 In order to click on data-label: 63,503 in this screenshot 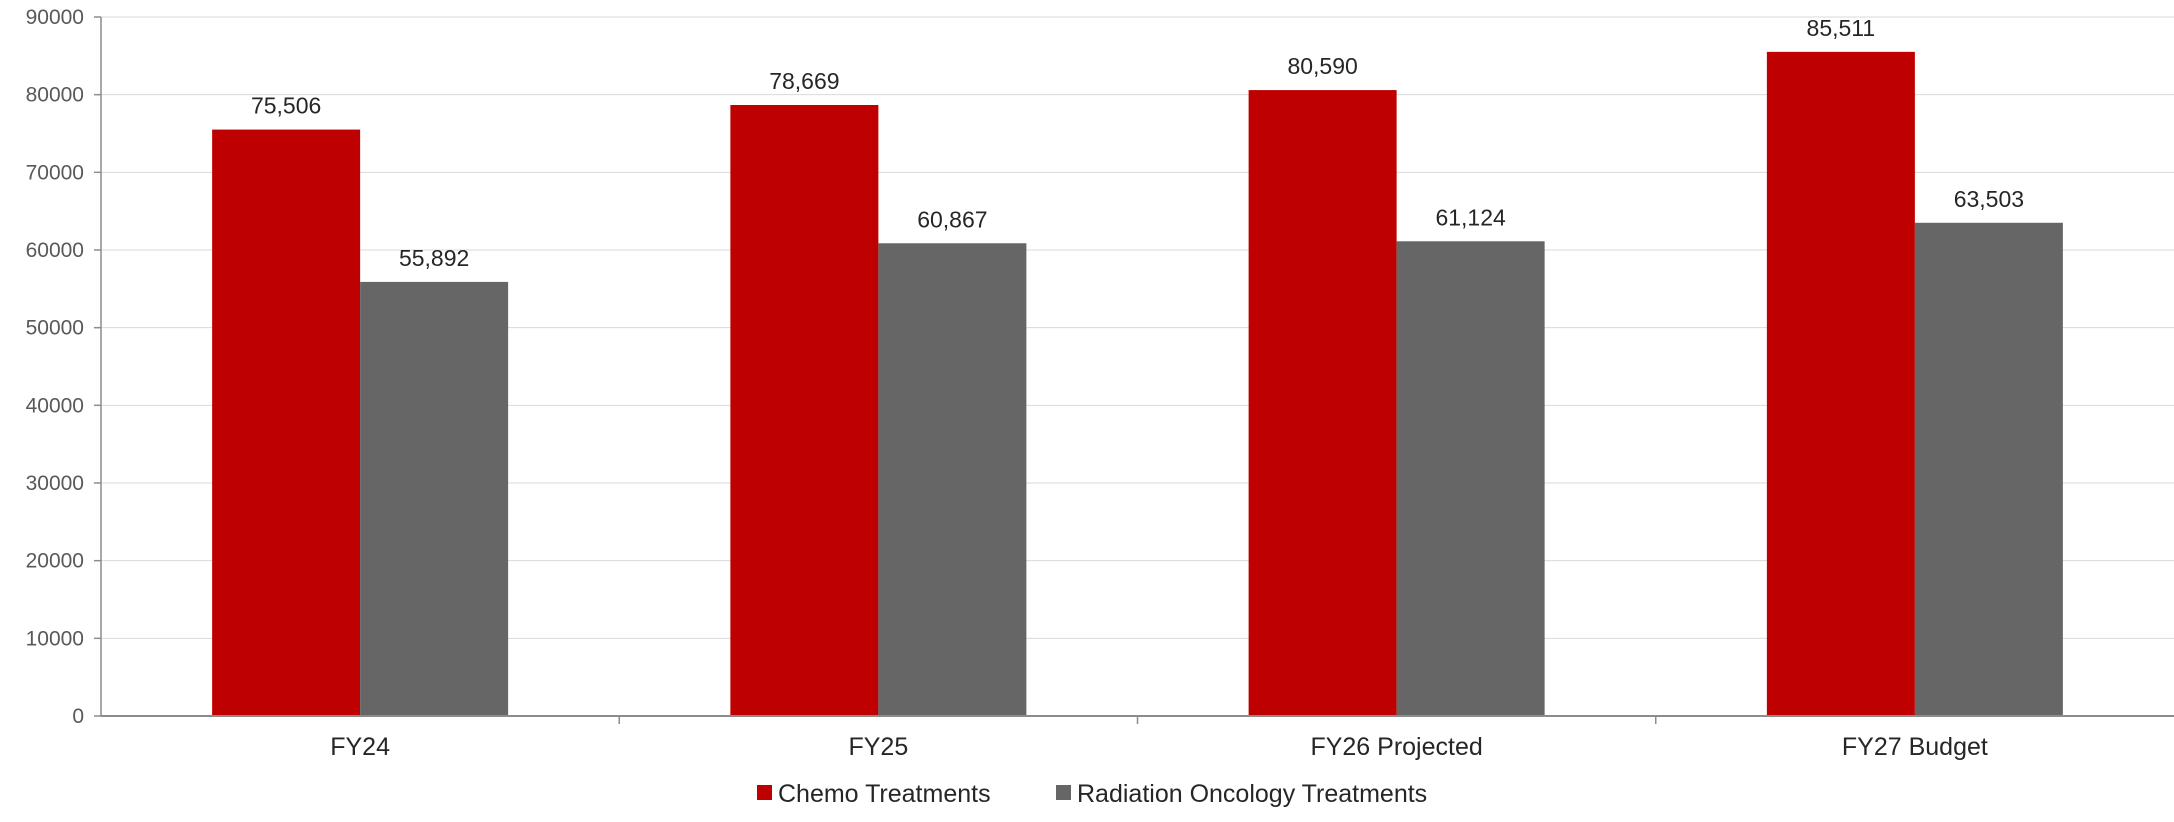, I will do `click(1989, 199)`.